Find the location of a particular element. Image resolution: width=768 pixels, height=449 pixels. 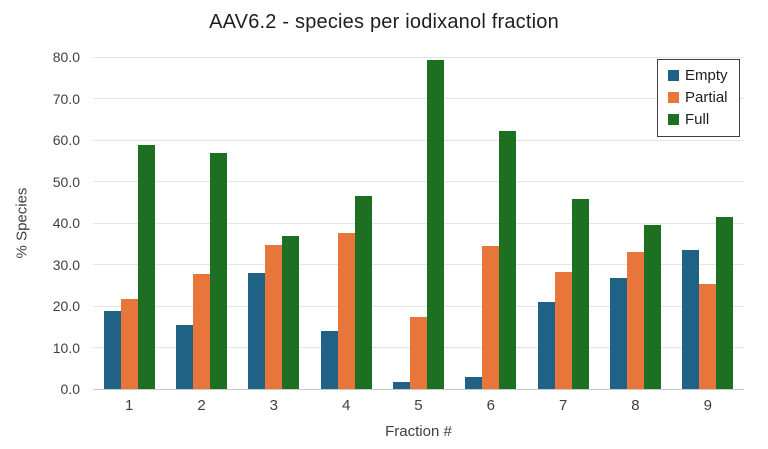

gridline-30.0 is located at coordinates (418, 264).